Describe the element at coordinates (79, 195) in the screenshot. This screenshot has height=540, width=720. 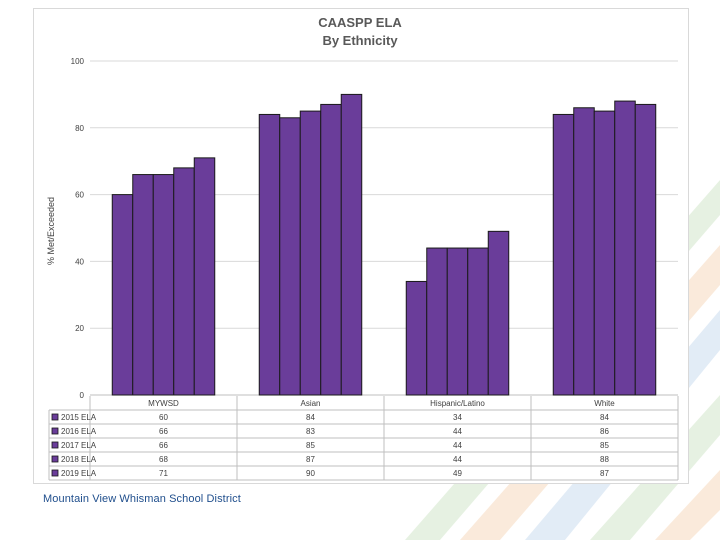
I see `y-tick-label: 60` at that location.